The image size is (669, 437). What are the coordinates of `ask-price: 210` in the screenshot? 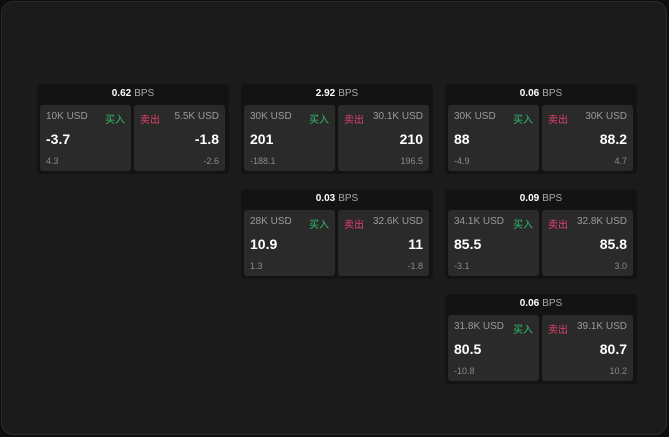 It's located at (411, 139).